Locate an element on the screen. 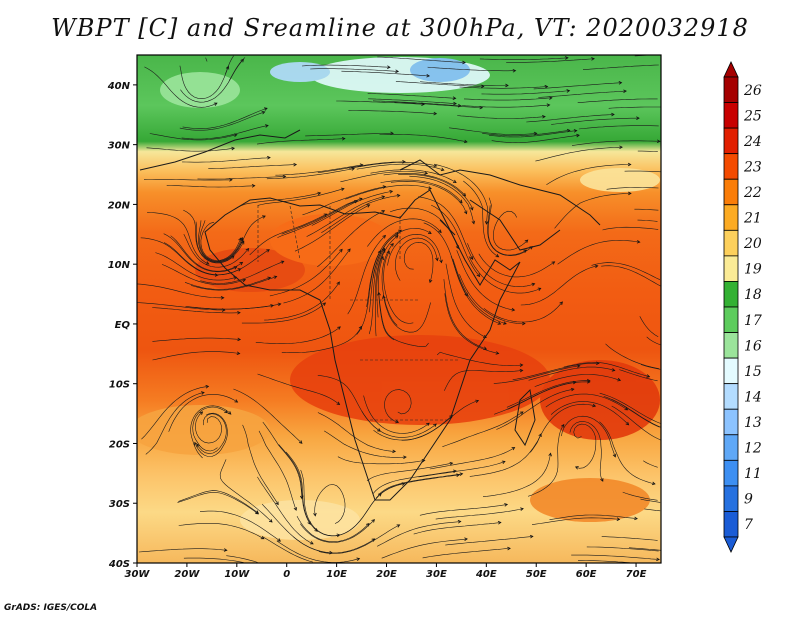 The width and height of the screenshot is (800, 618). lon-label: 60E is located at coordinates (586, 574).